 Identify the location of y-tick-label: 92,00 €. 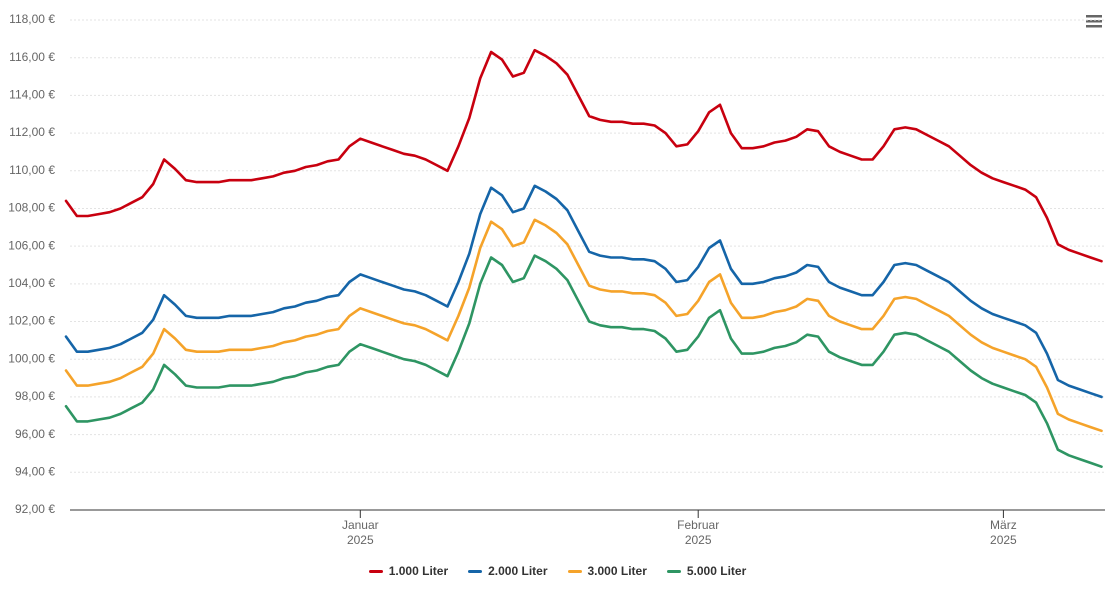
(35, 509).